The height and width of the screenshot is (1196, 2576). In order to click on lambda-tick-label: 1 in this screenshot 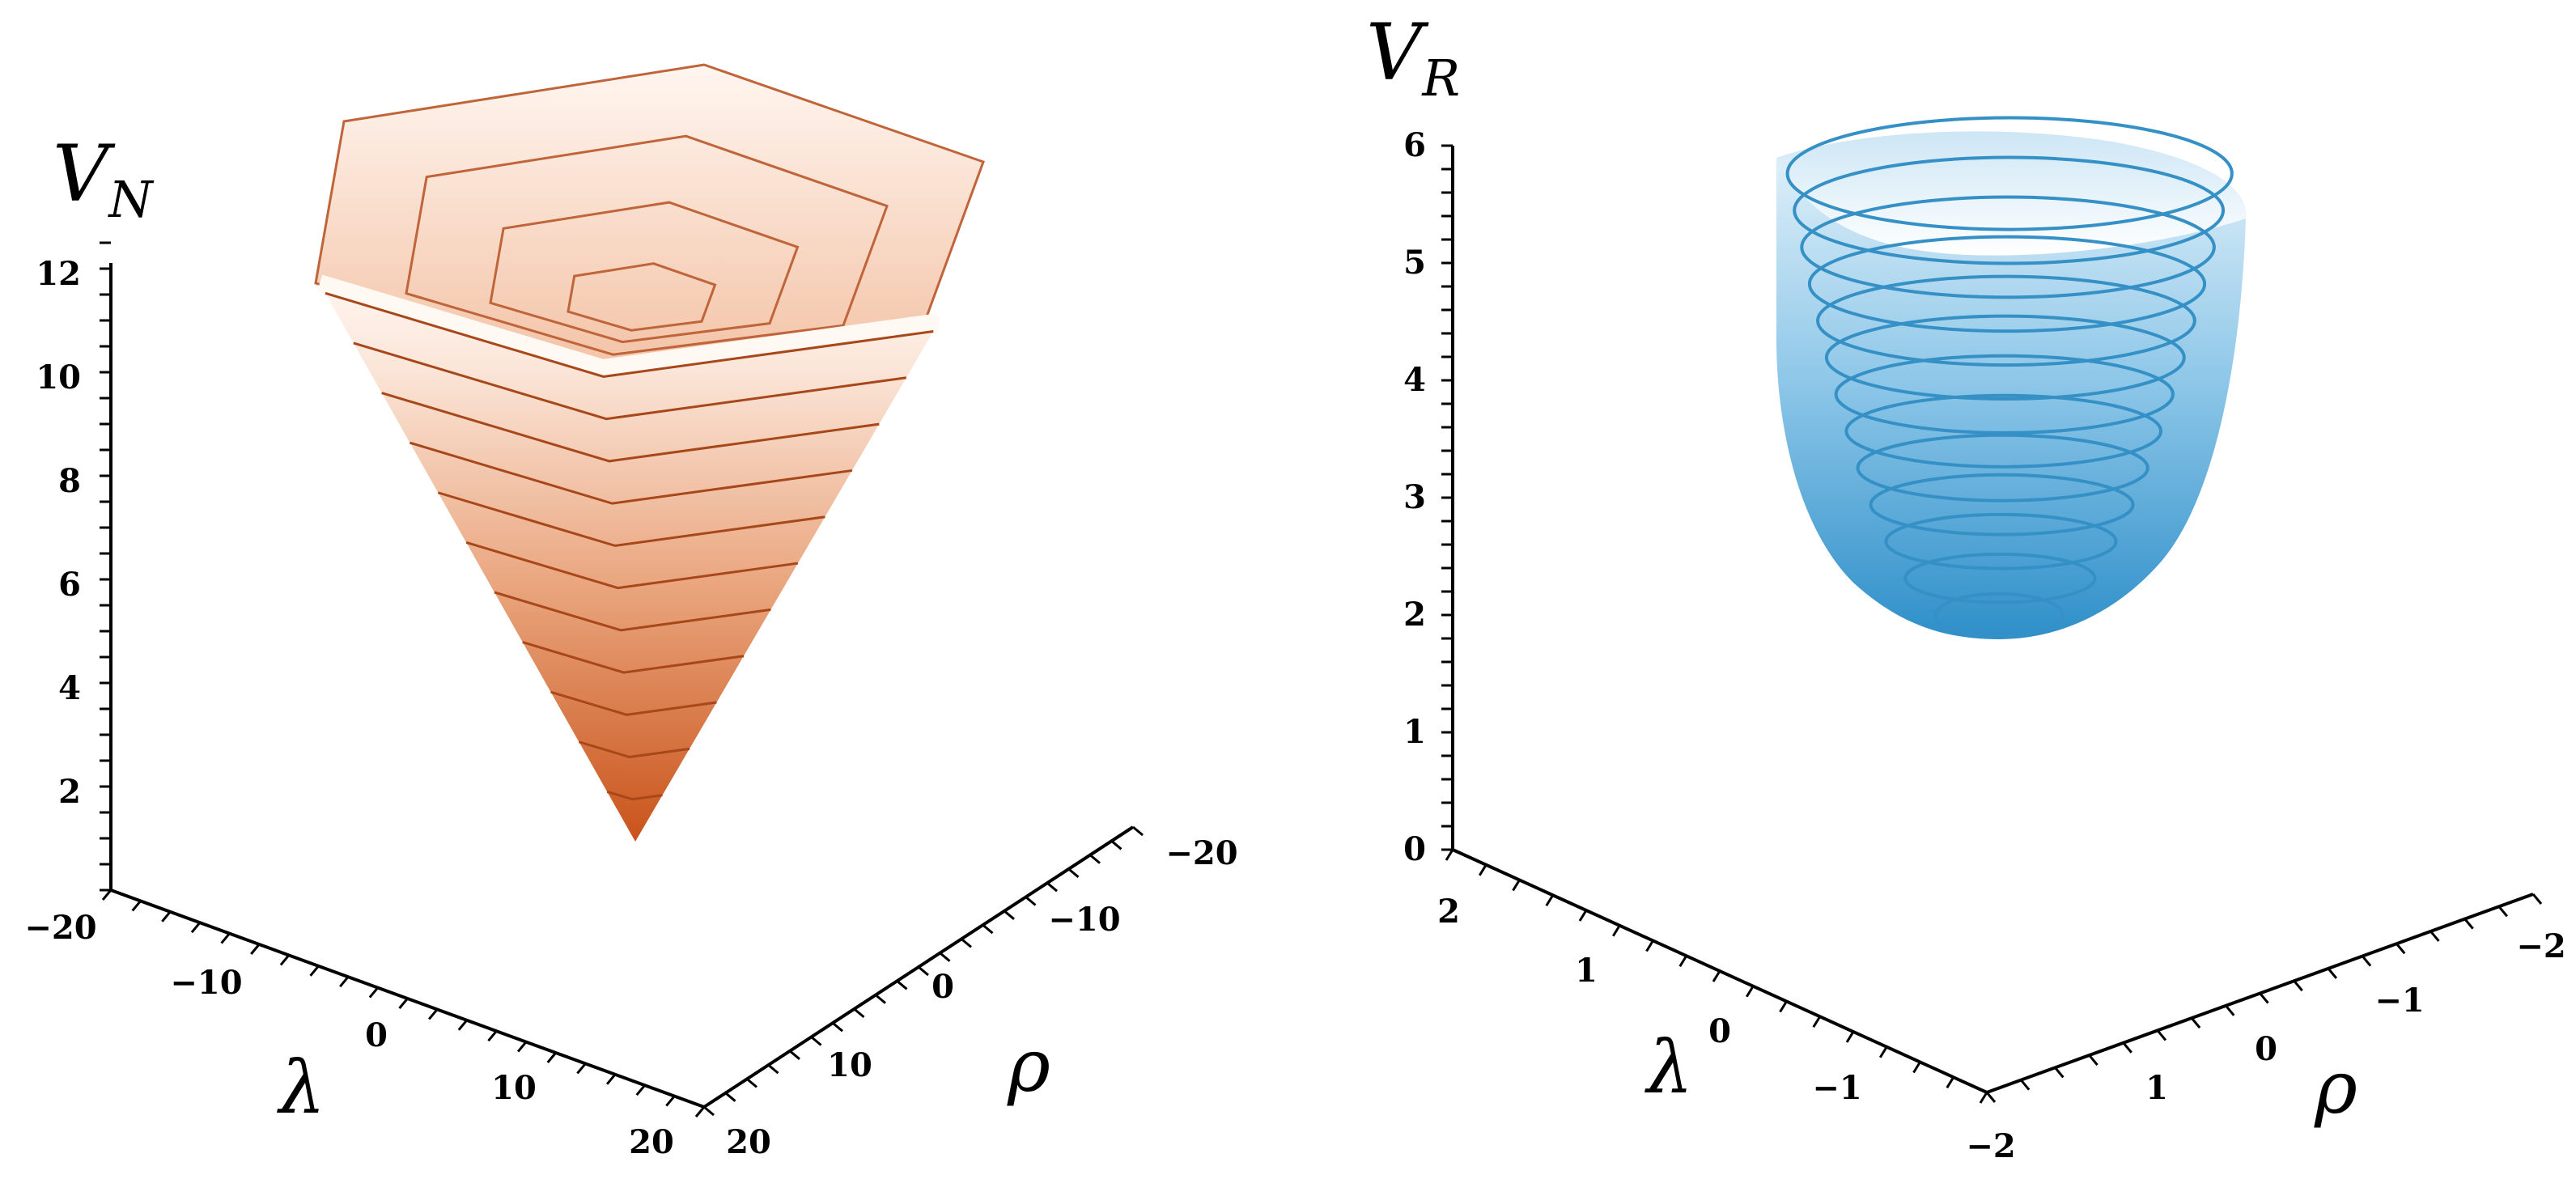, I will do `click(1586, 971)`.